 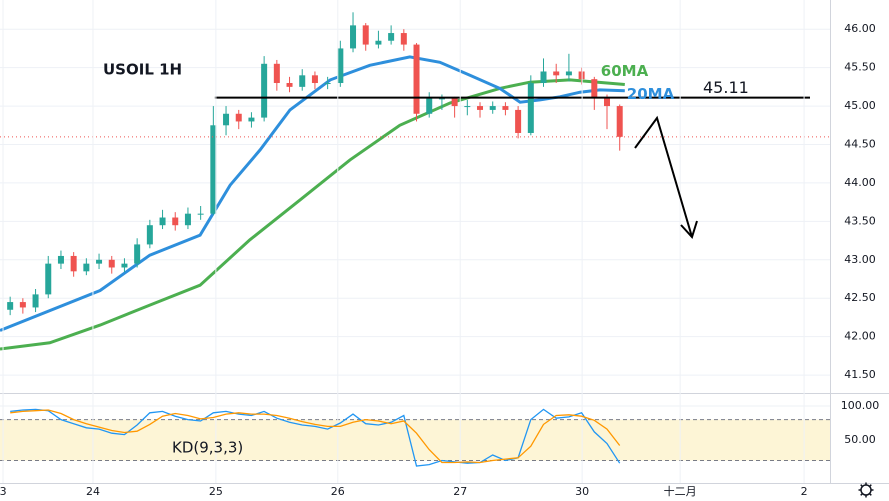 What do you see at coordinates (338, 491) in the screenshot?
I see `x-tick-label: 26` at bounding box center [338, 491].